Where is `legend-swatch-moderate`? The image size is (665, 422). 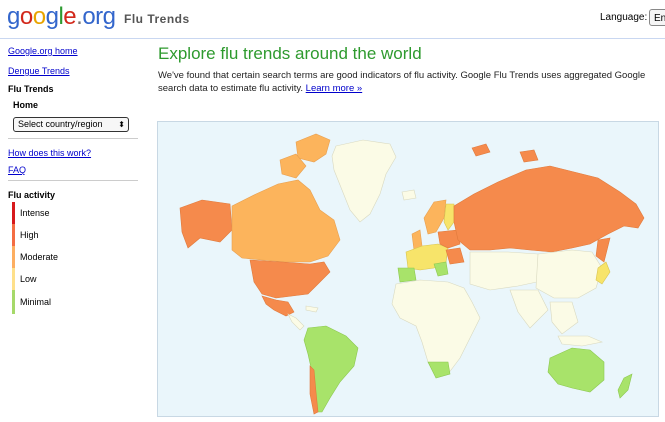
legend-swatch-moderate is located at coordinates (13, 257).